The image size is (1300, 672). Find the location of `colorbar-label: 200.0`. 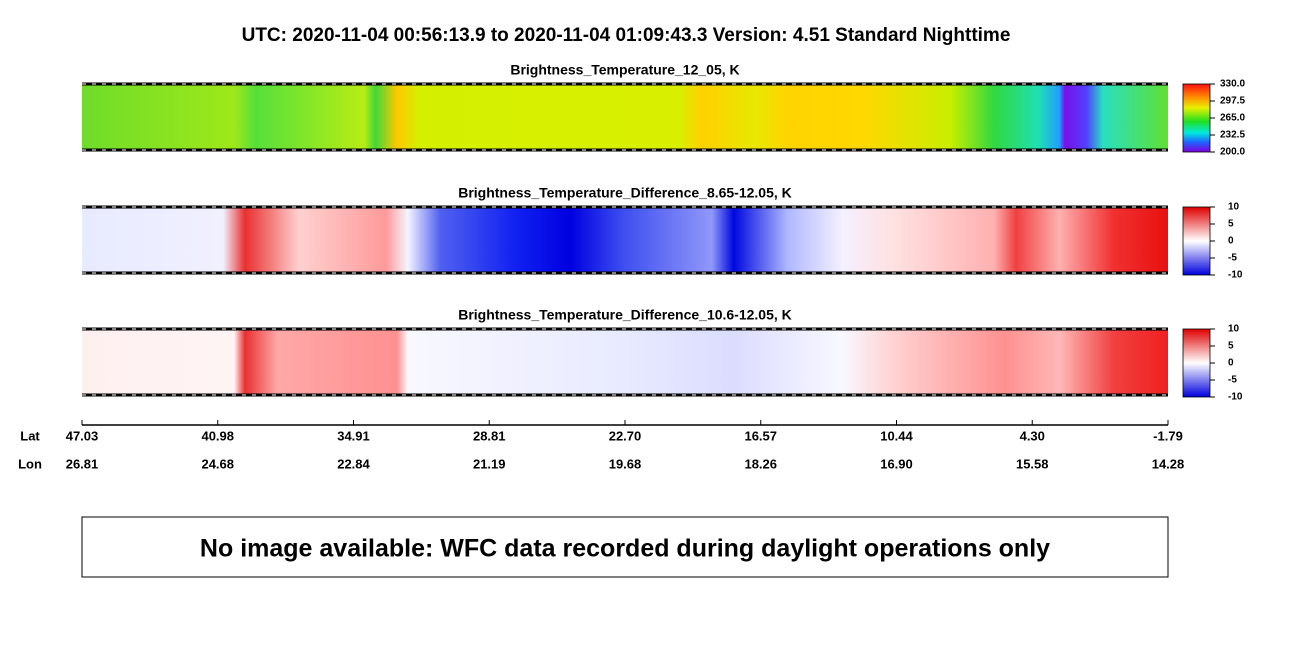

colorbar-label: 200.0 is located at coordinates (1232, 152).